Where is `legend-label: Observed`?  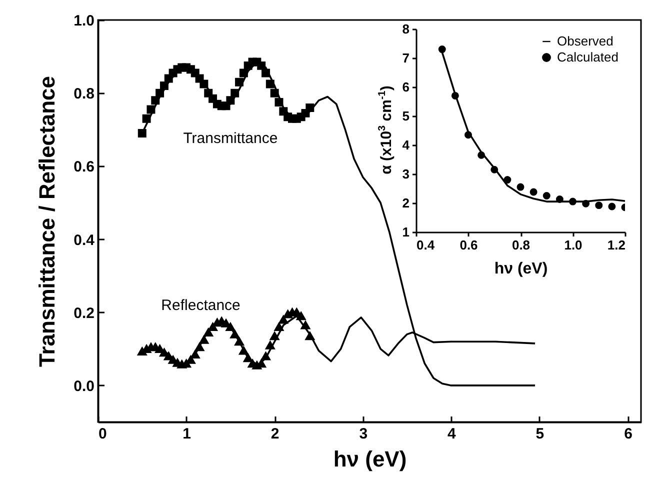 legend-label: Observed is located at coordinates (585, 41).